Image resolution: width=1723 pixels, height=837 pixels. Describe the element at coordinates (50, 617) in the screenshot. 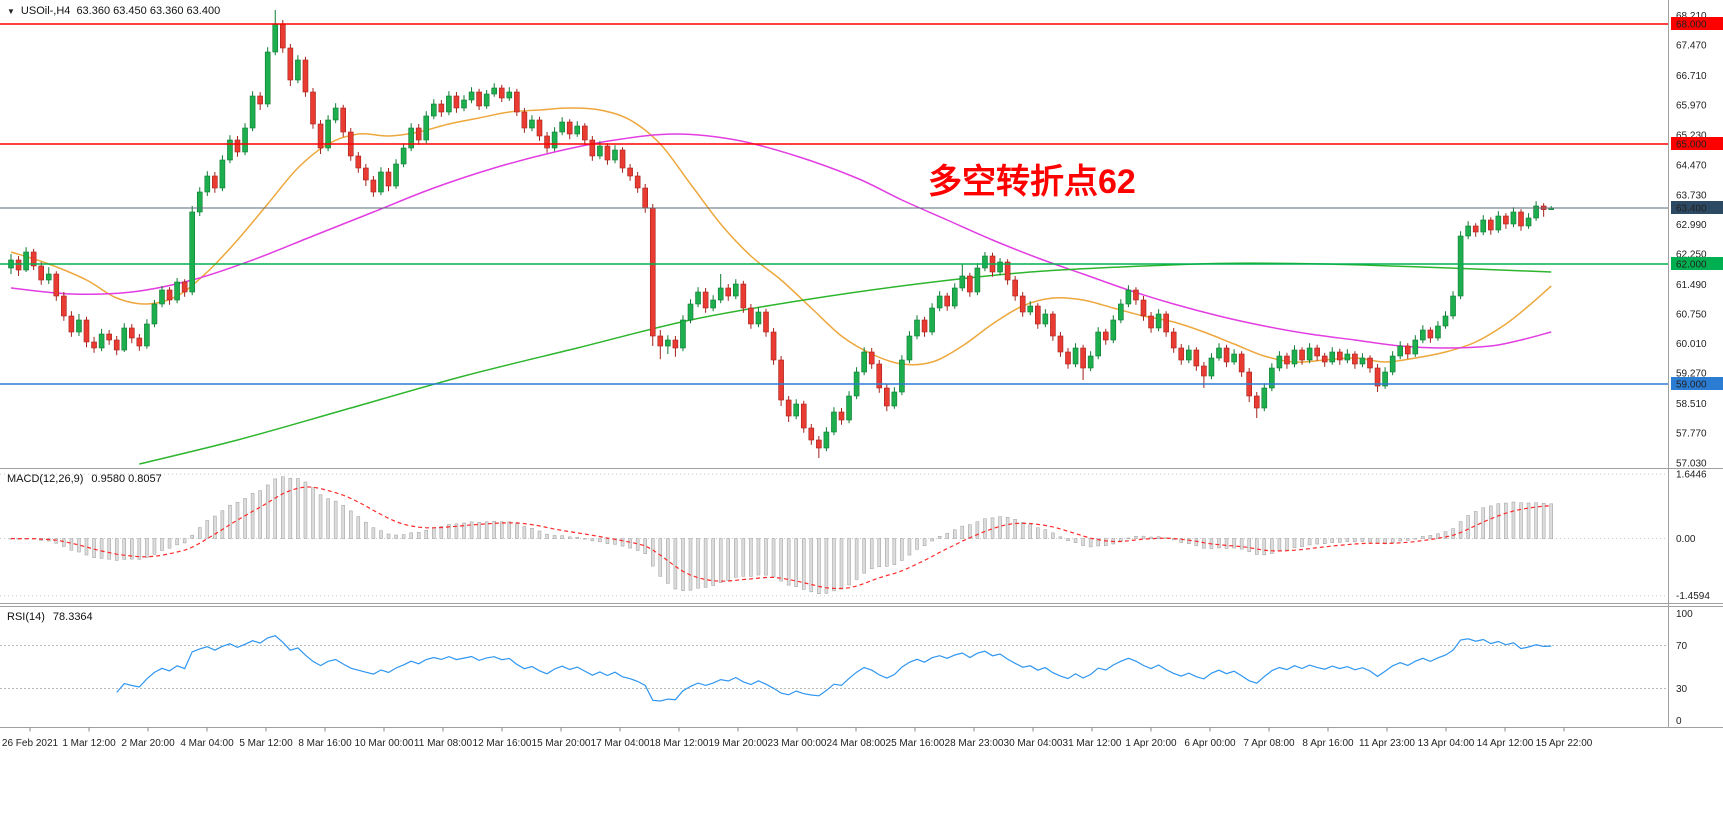

I see `rsi-indicator-label: RSI(14) 78.3364` at that location.